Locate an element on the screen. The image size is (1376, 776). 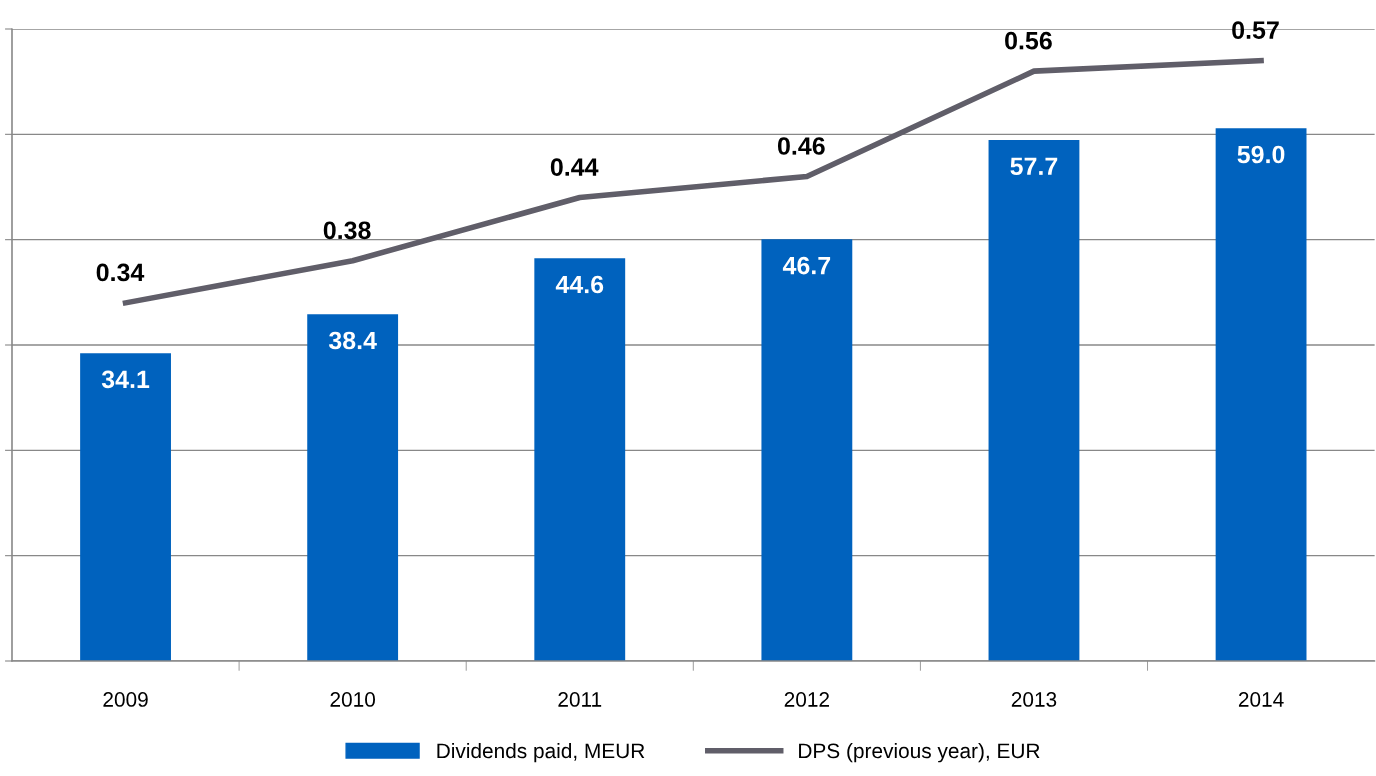
data-label: 0.34 is located at coordinates (120, 272).